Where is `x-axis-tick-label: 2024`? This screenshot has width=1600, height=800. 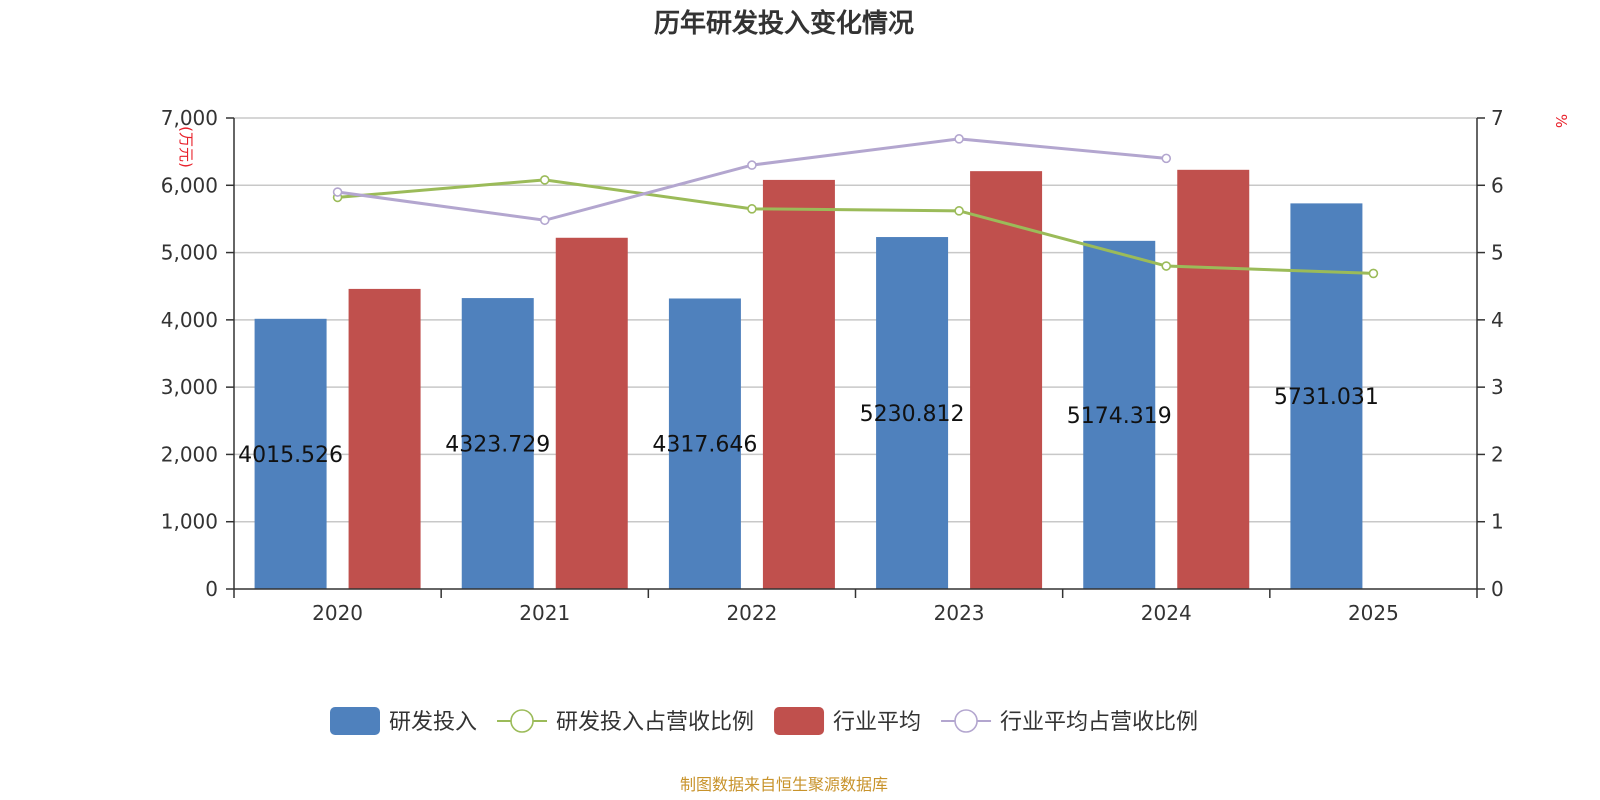 x-axis-tick-label: 2024 is located at coordinates (1166, 613).